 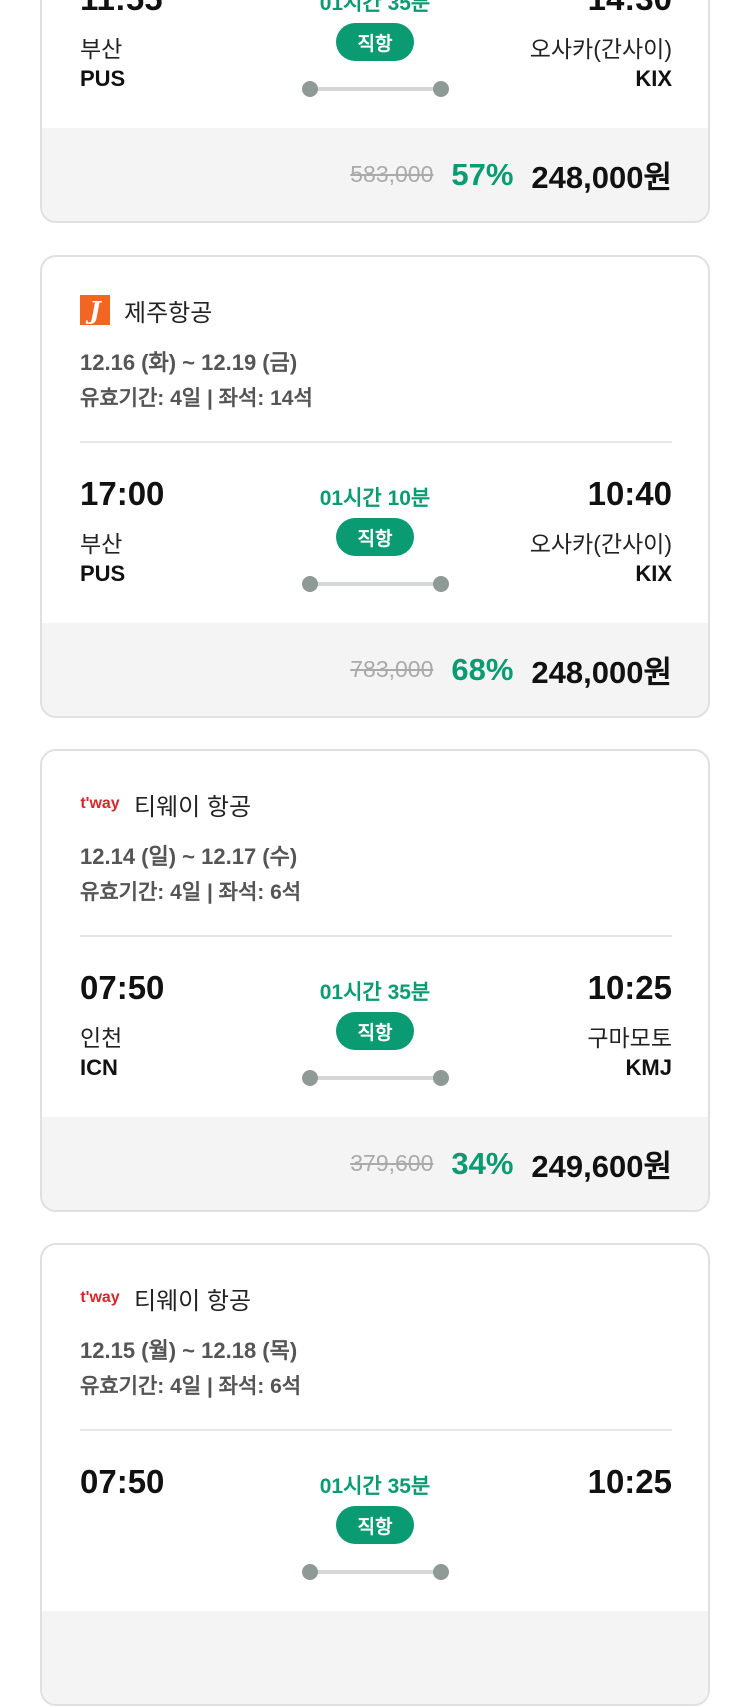 I want to click on departure-code: ICN, so click(x=99, y=1067).